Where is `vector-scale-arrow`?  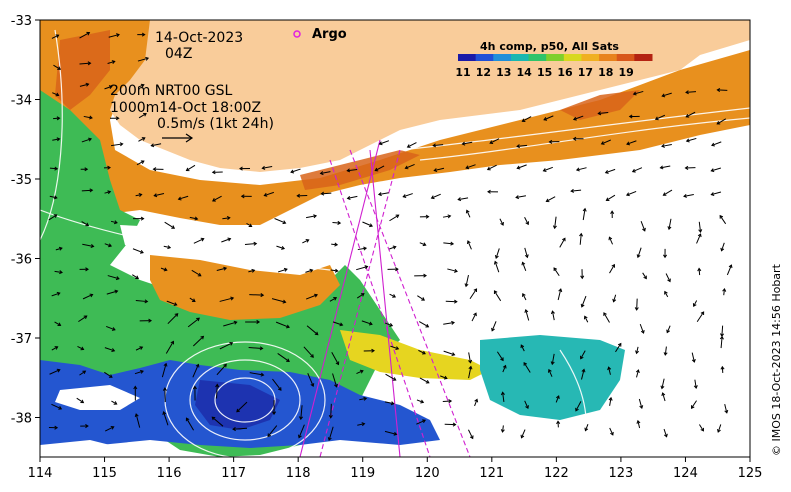 vector-scale-arrow is located at coordinates (178, 138).